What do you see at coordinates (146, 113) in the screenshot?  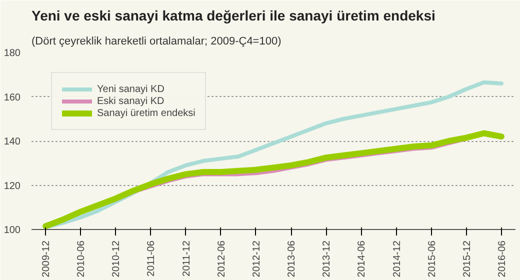 I see `legend-label: Sanayi üretim endeksi` at bounding box center [146, 113].